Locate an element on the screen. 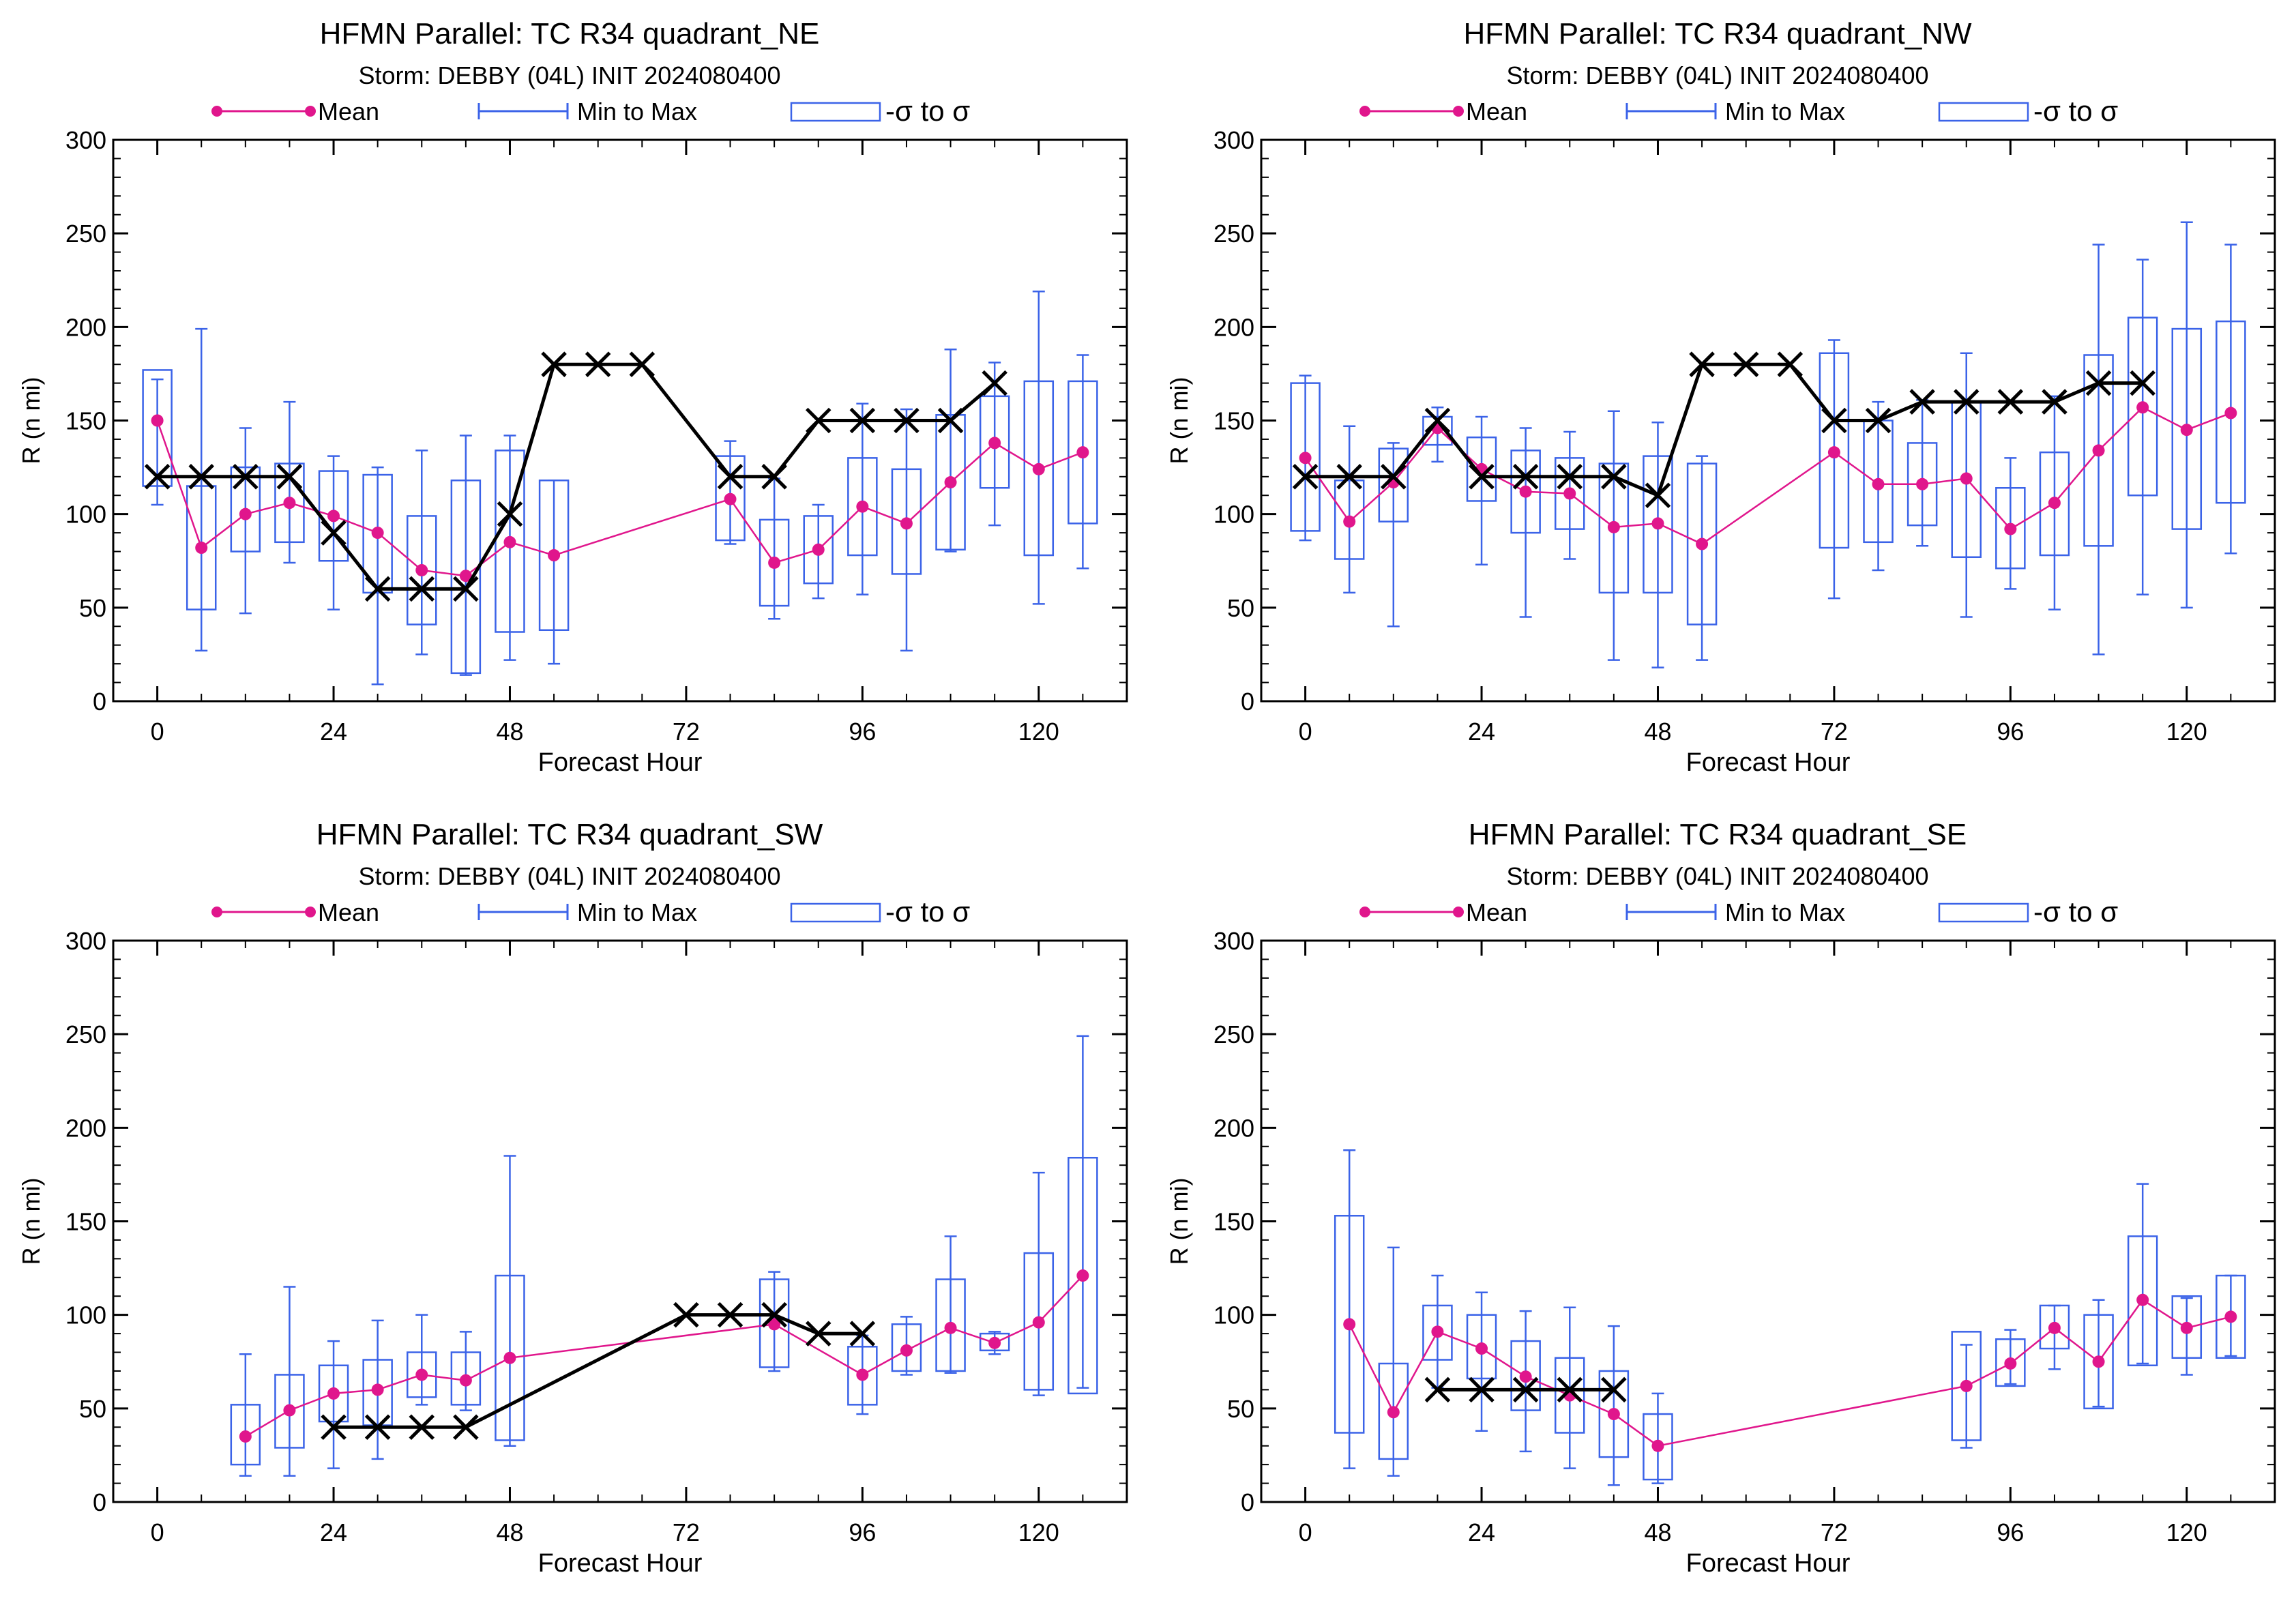 The image size is (2296, 1605). y-tick-label: 0 is located at coordinates (100, 702).